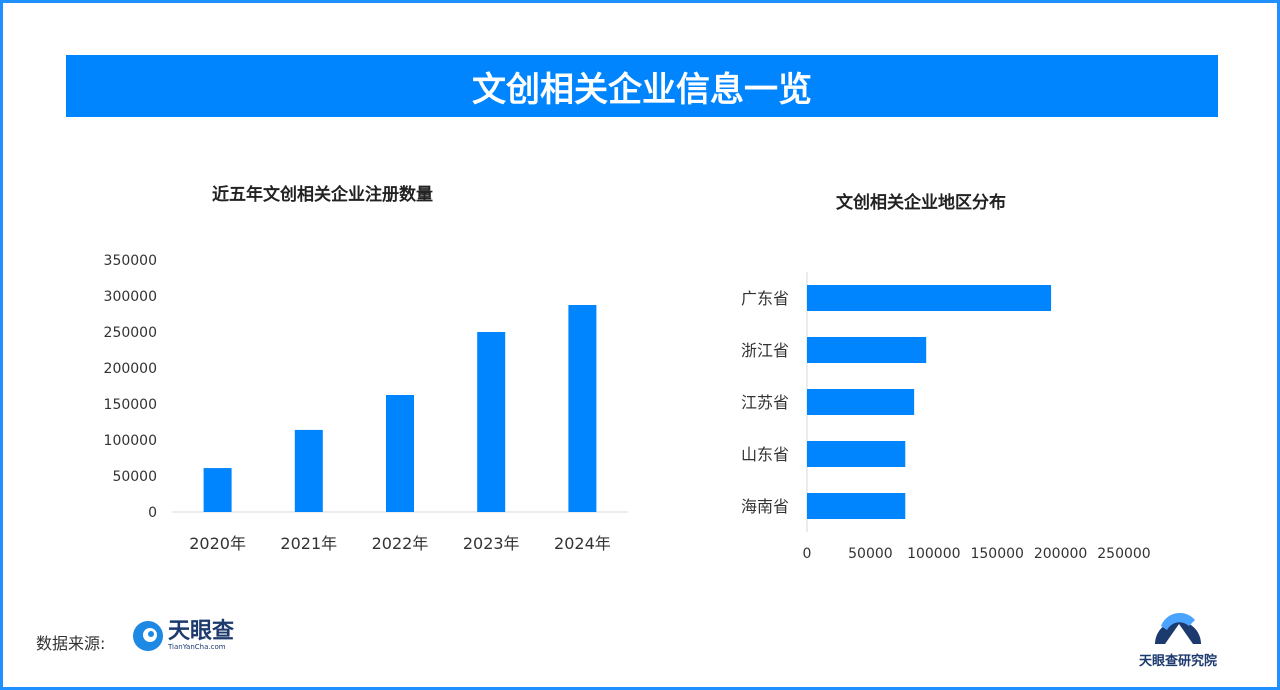 The height and width of the screenshot is (690, 1280). I want to click on bar-2021年, so click(308, 470).